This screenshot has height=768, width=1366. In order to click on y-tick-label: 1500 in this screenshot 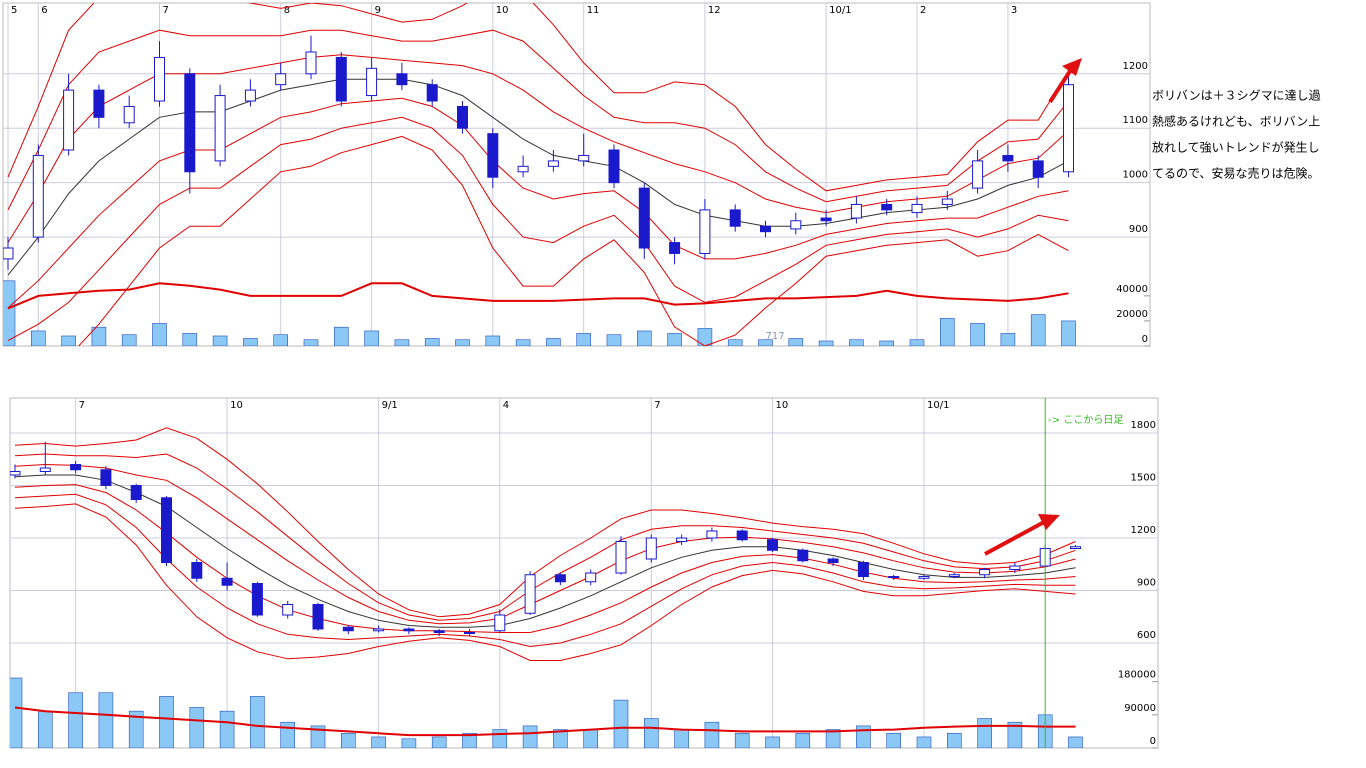, I will do `click(1143, 478)`.